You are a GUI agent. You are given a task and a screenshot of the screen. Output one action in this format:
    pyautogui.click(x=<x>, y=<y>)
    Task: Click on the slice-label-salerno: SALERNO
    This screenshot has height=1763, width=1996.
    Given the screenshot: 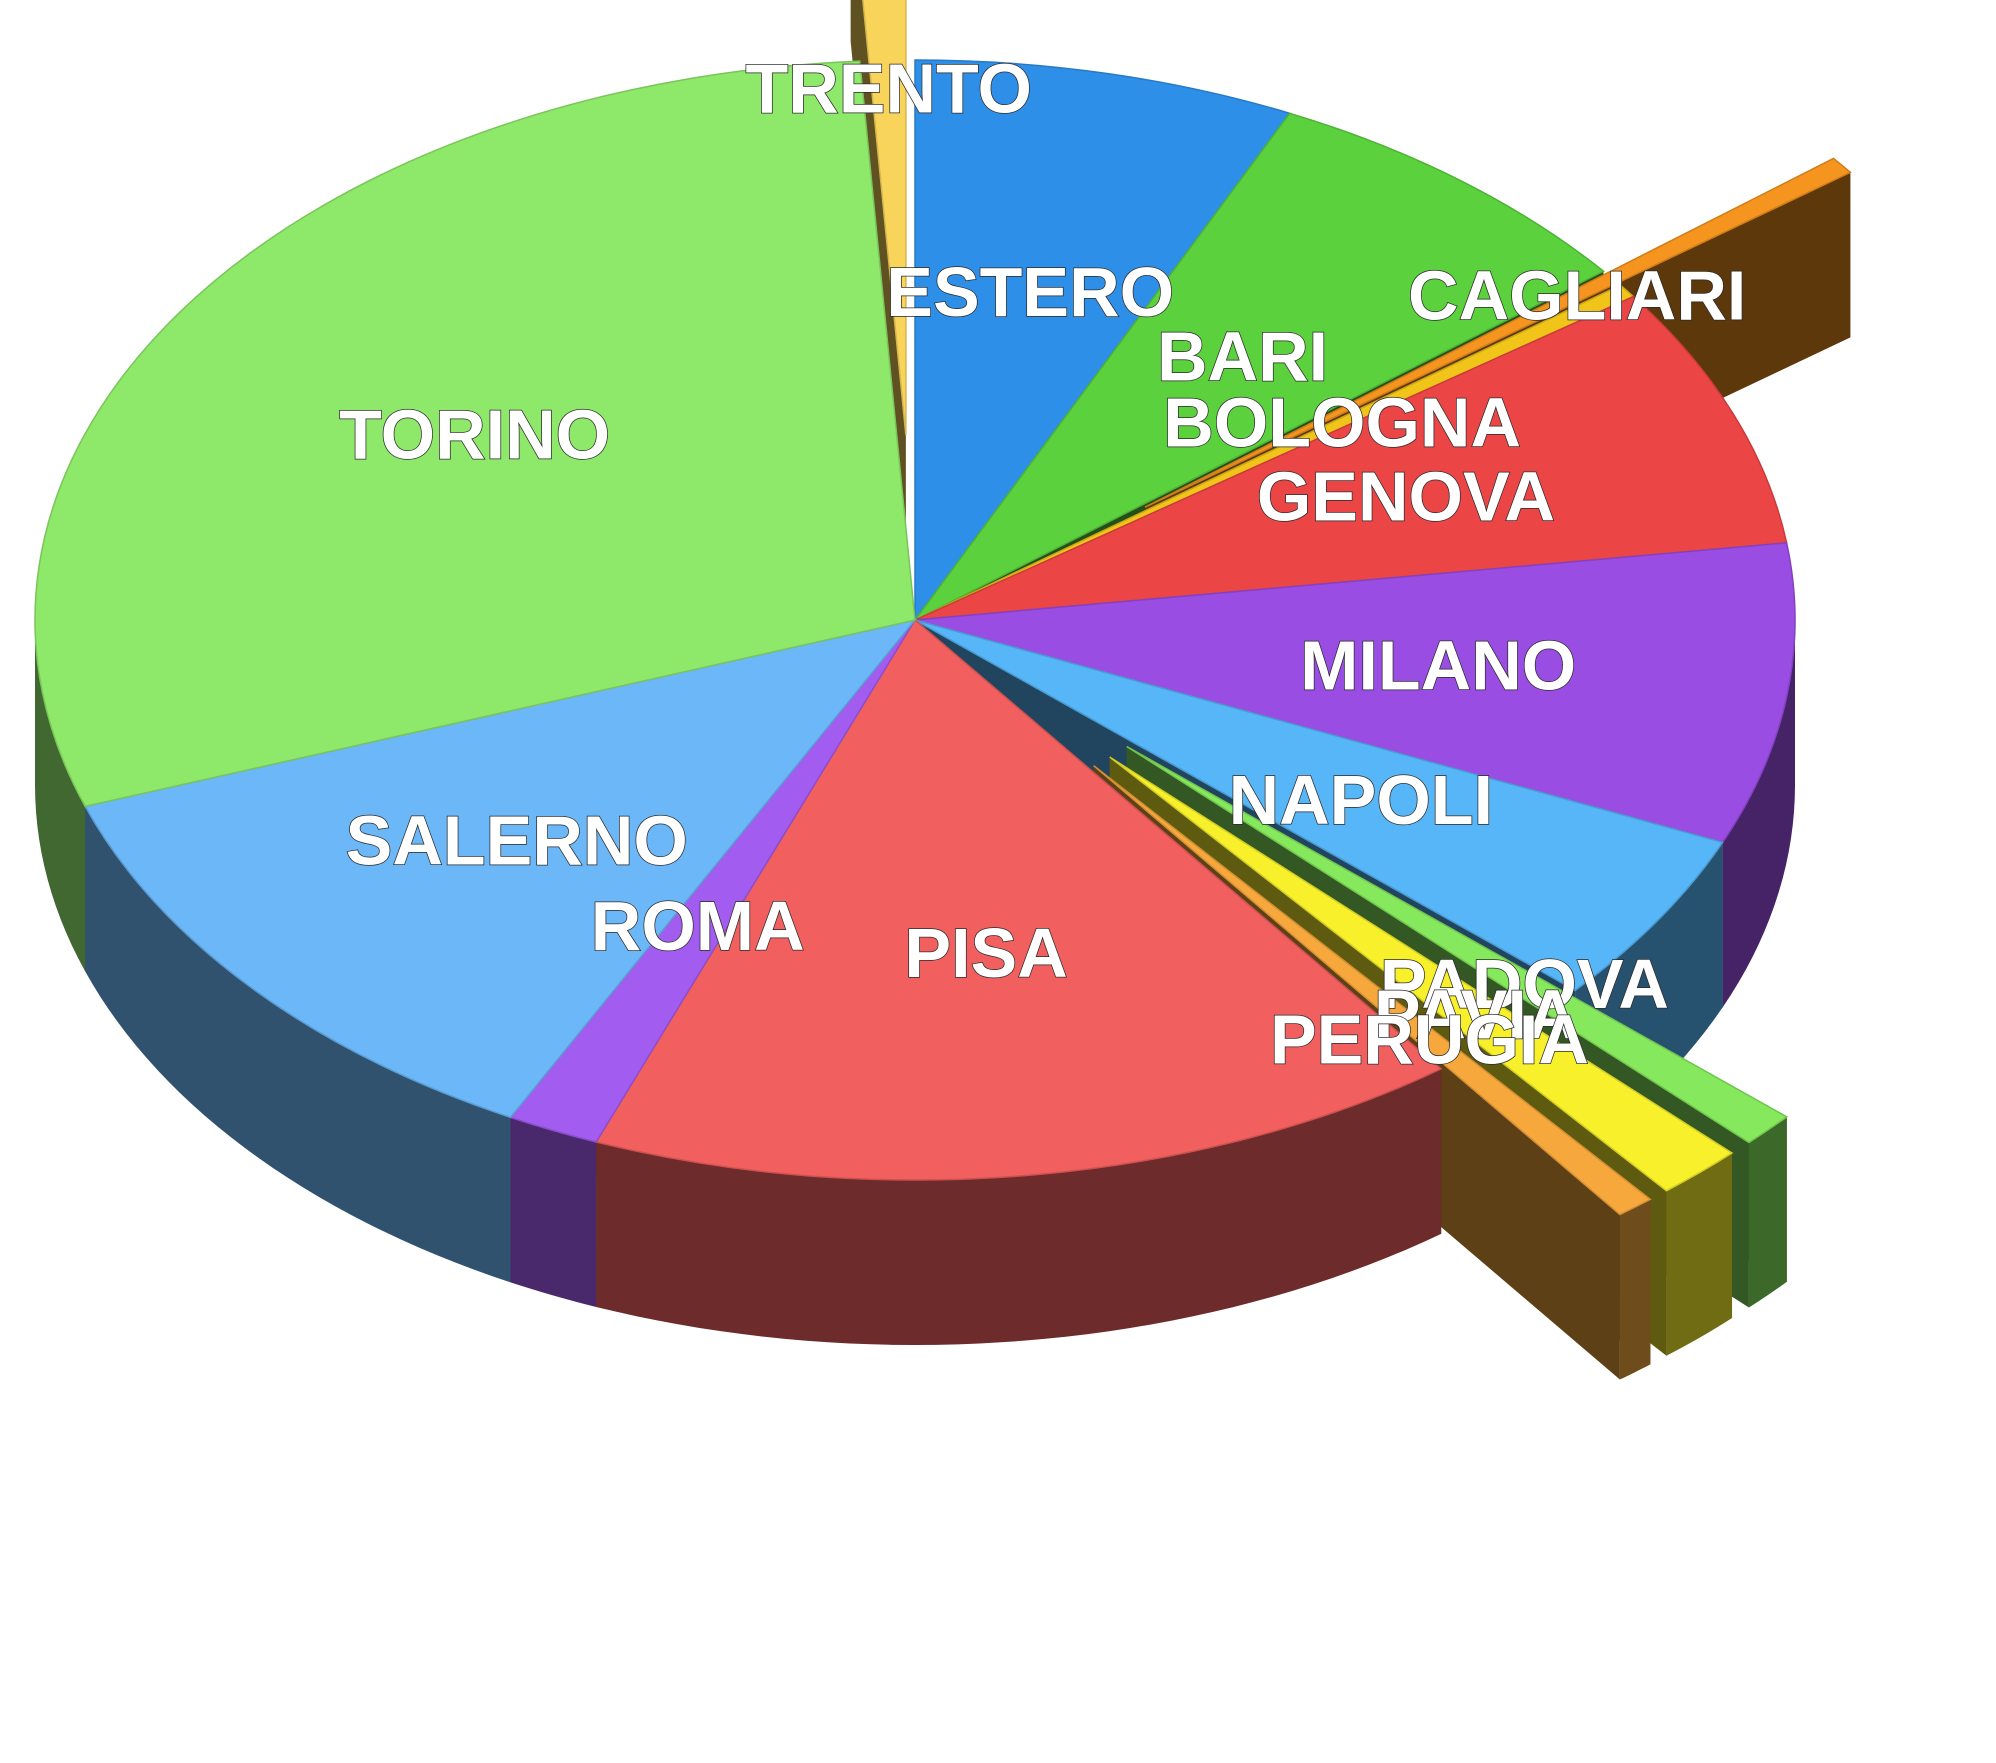 What is the action you would take?
    pyautogui.click(x=517, y=841)
    